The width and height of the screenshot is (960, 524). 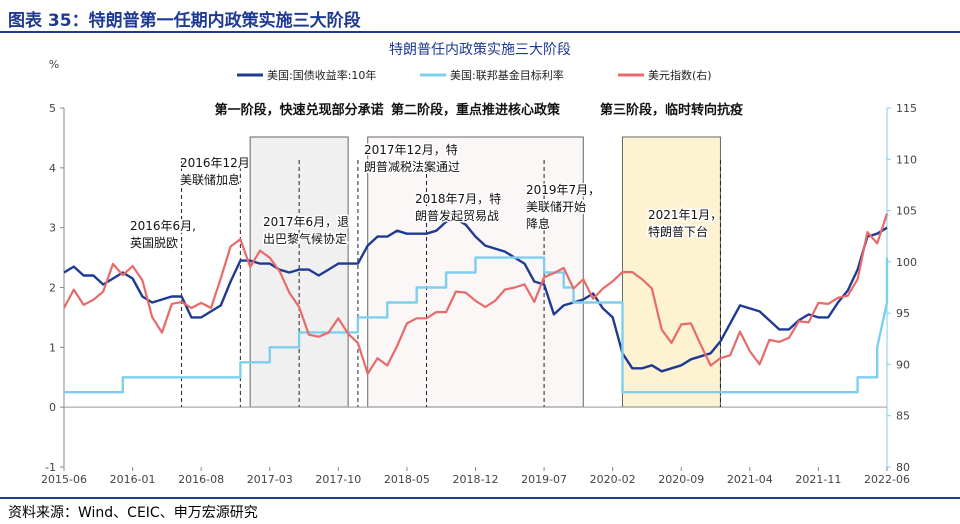 I want to click on event-label: 朗普减税法案通过, so click(x=412, y=166).